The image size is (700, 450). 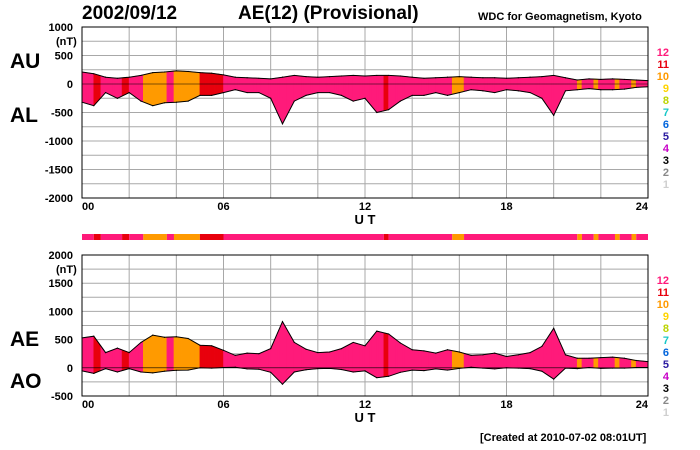 I want to click on legend-level: 12, so click(x=663, y=281).